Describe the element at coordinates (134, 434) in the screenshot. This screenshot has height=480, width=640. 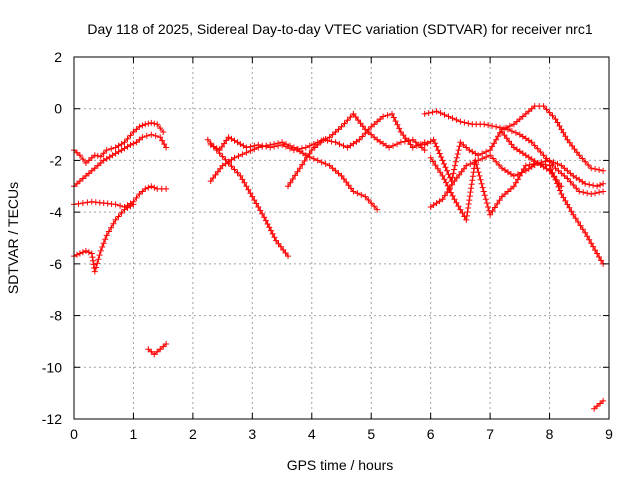
I see `x-tick-label: 1` at that location.